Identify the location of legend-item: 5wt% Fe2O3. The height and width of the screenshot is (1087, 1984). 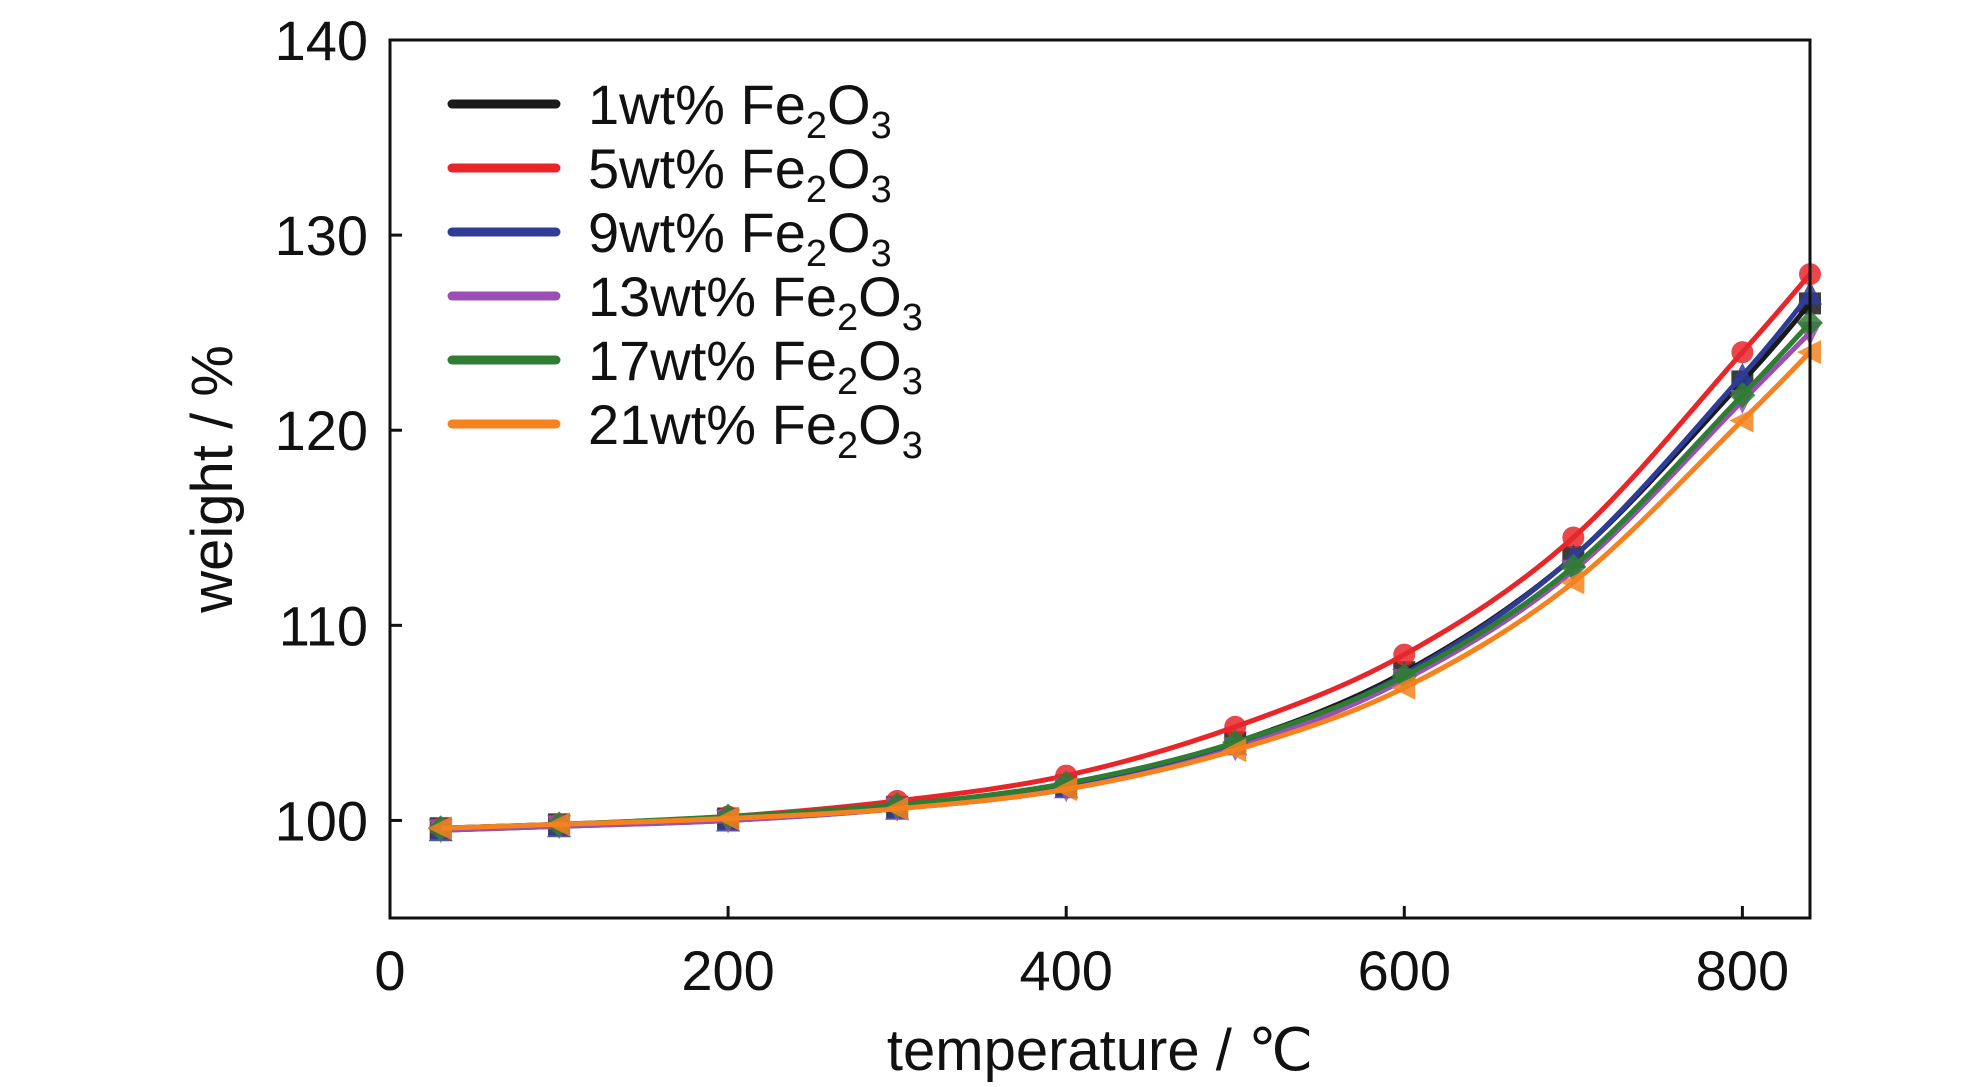
(669, 174).